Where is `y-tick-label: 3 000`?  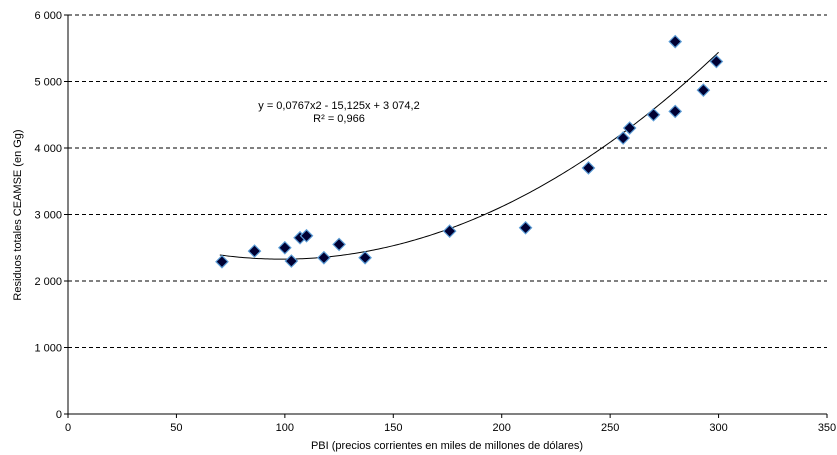 y-tick-label: 3 000 is located at coordinates (48, 216).